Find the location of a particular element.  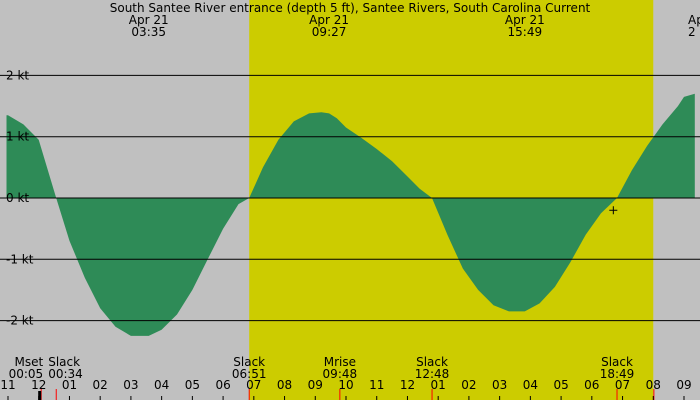

event-name-3: Mrise is located at coordinates (340, 362).